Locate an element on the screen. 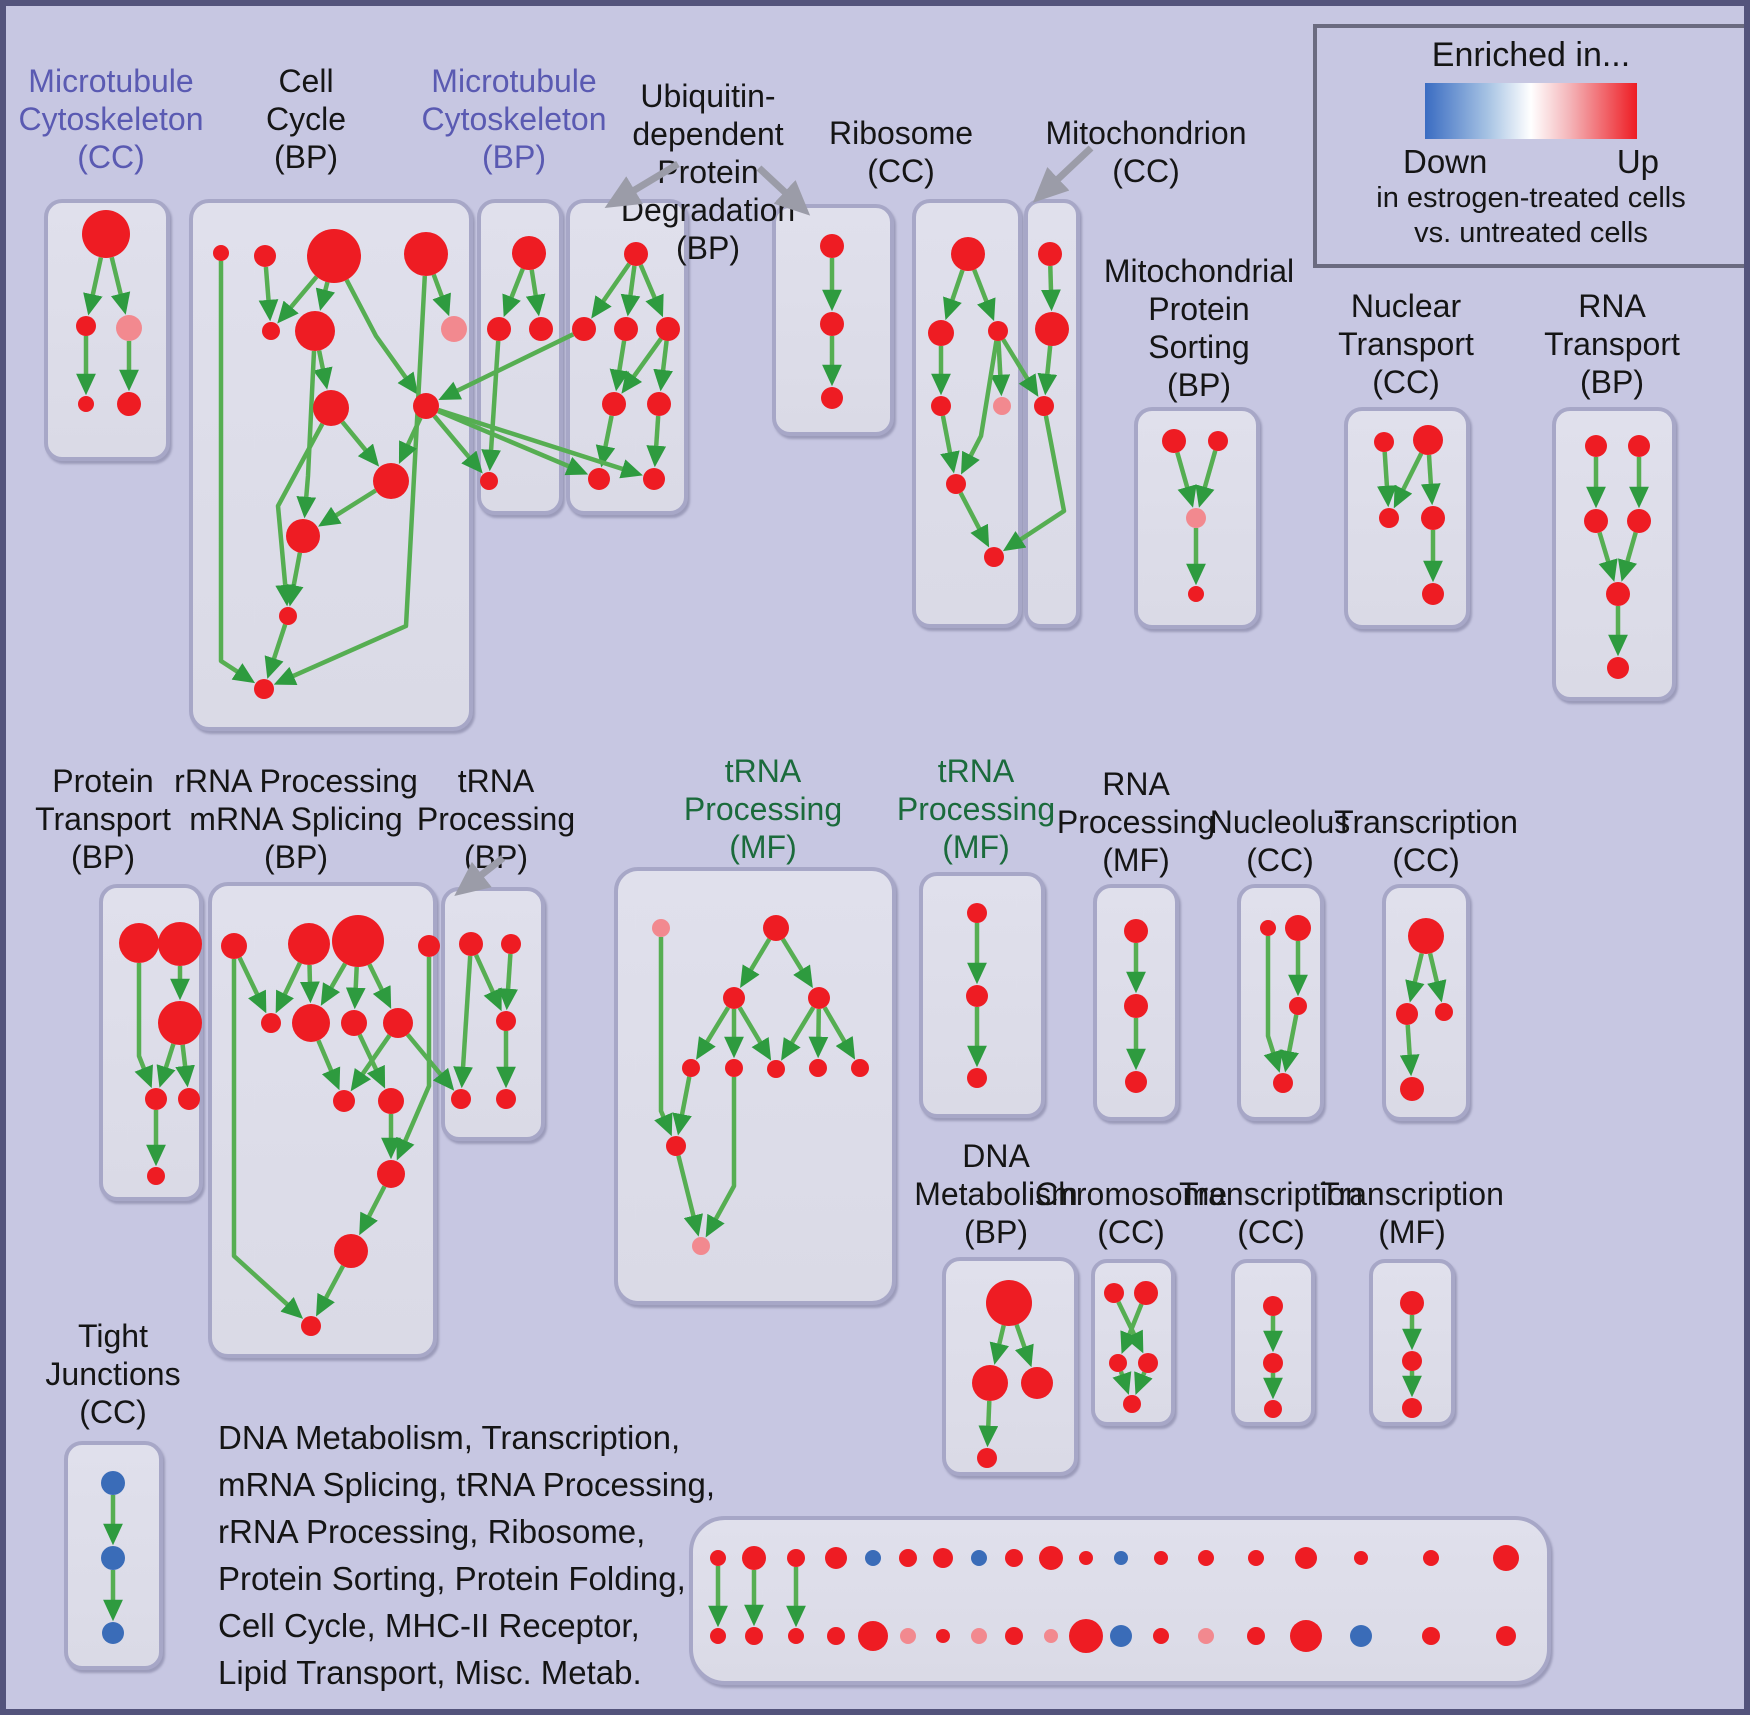 The height and width of the screenshot is (1715, 1750). cluster-label-line: tRNA is located at coordinates (496, 781).